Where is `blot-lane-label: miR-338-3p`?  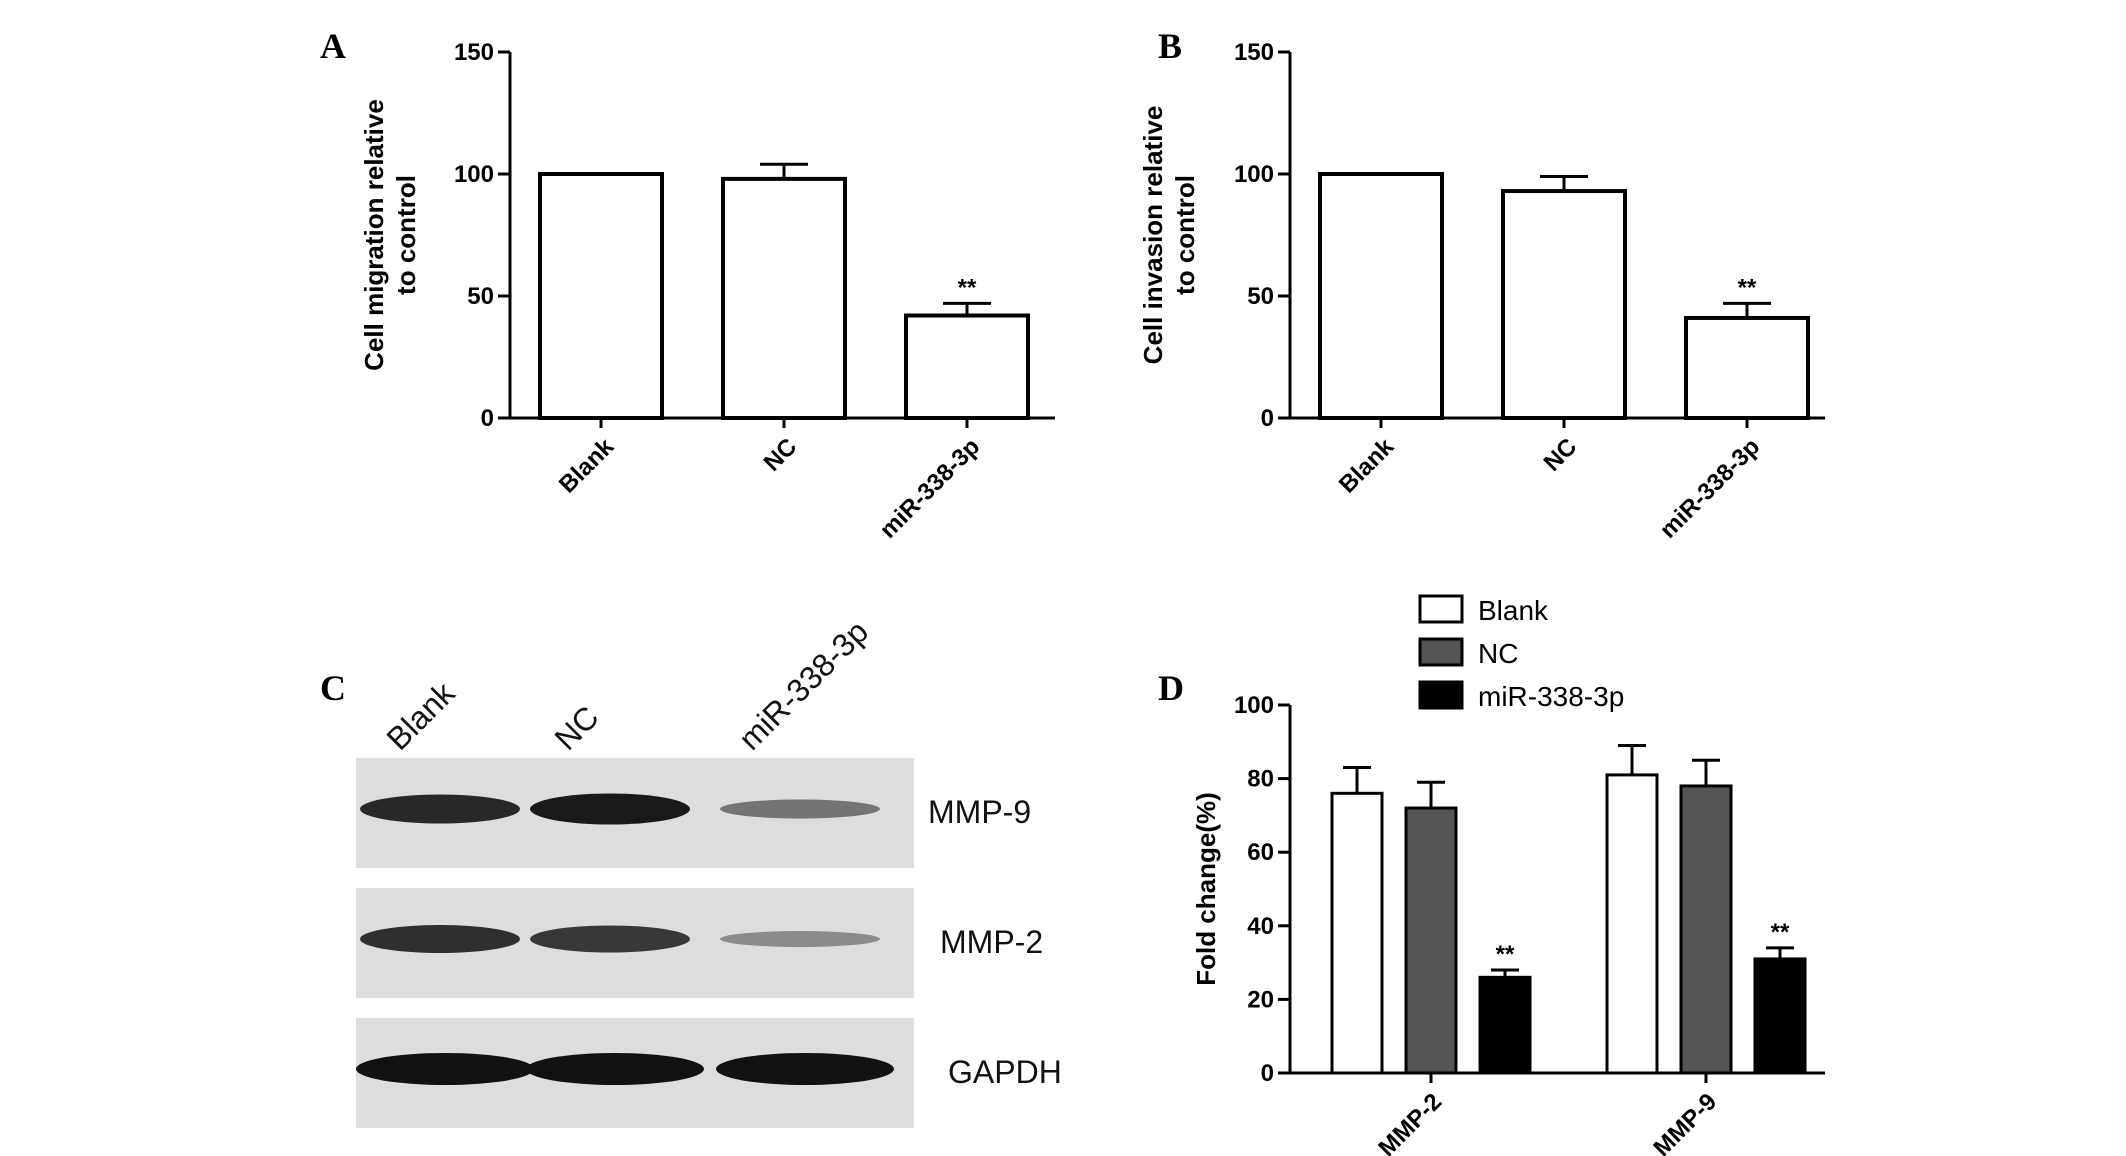 blot-lane-label: miR-338-3p is located at coordinates (803, 685).